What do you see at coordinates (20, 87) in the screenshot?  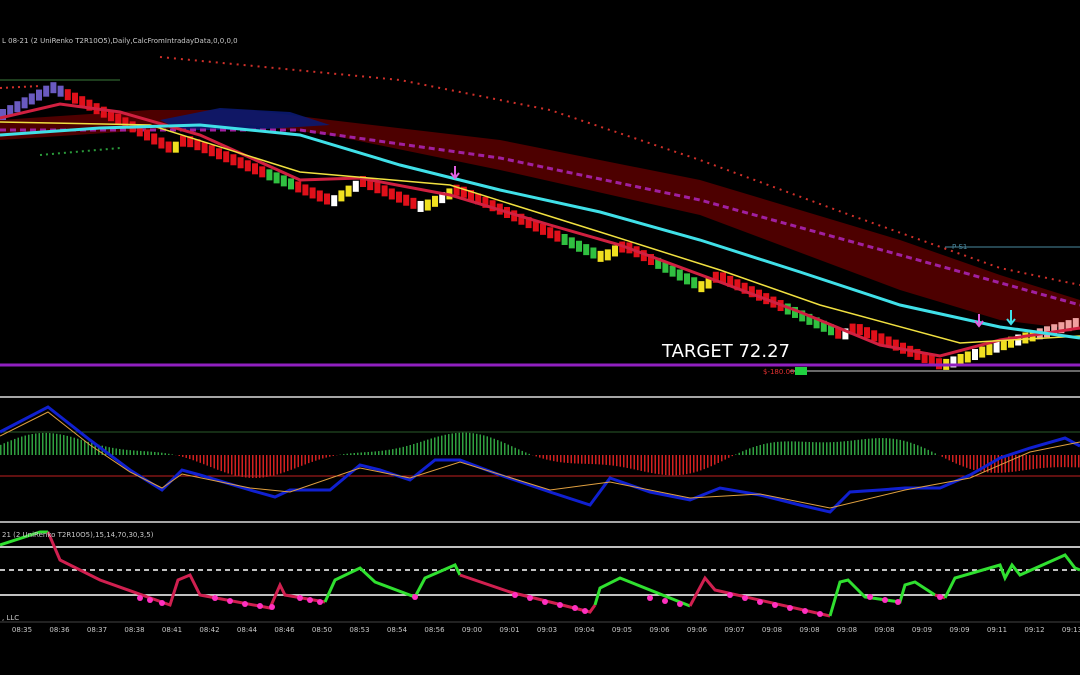 I see `dotted-band` at bounding box center [20, 87].